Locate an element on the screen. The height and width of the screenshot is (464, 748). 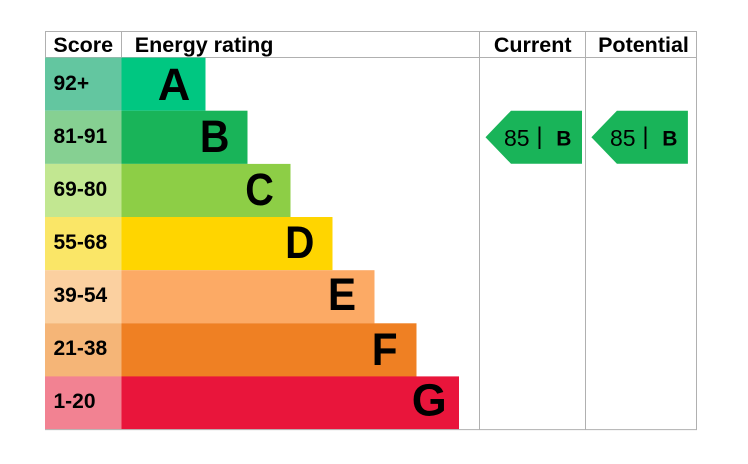
svg-text: 39-54 is located at coordinates (81, 295).